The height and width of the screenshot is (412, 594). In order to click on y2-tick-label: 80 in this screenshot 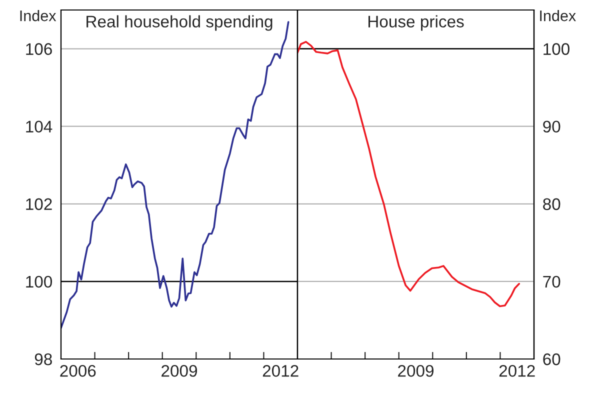, I will do `click(551, 204)`.